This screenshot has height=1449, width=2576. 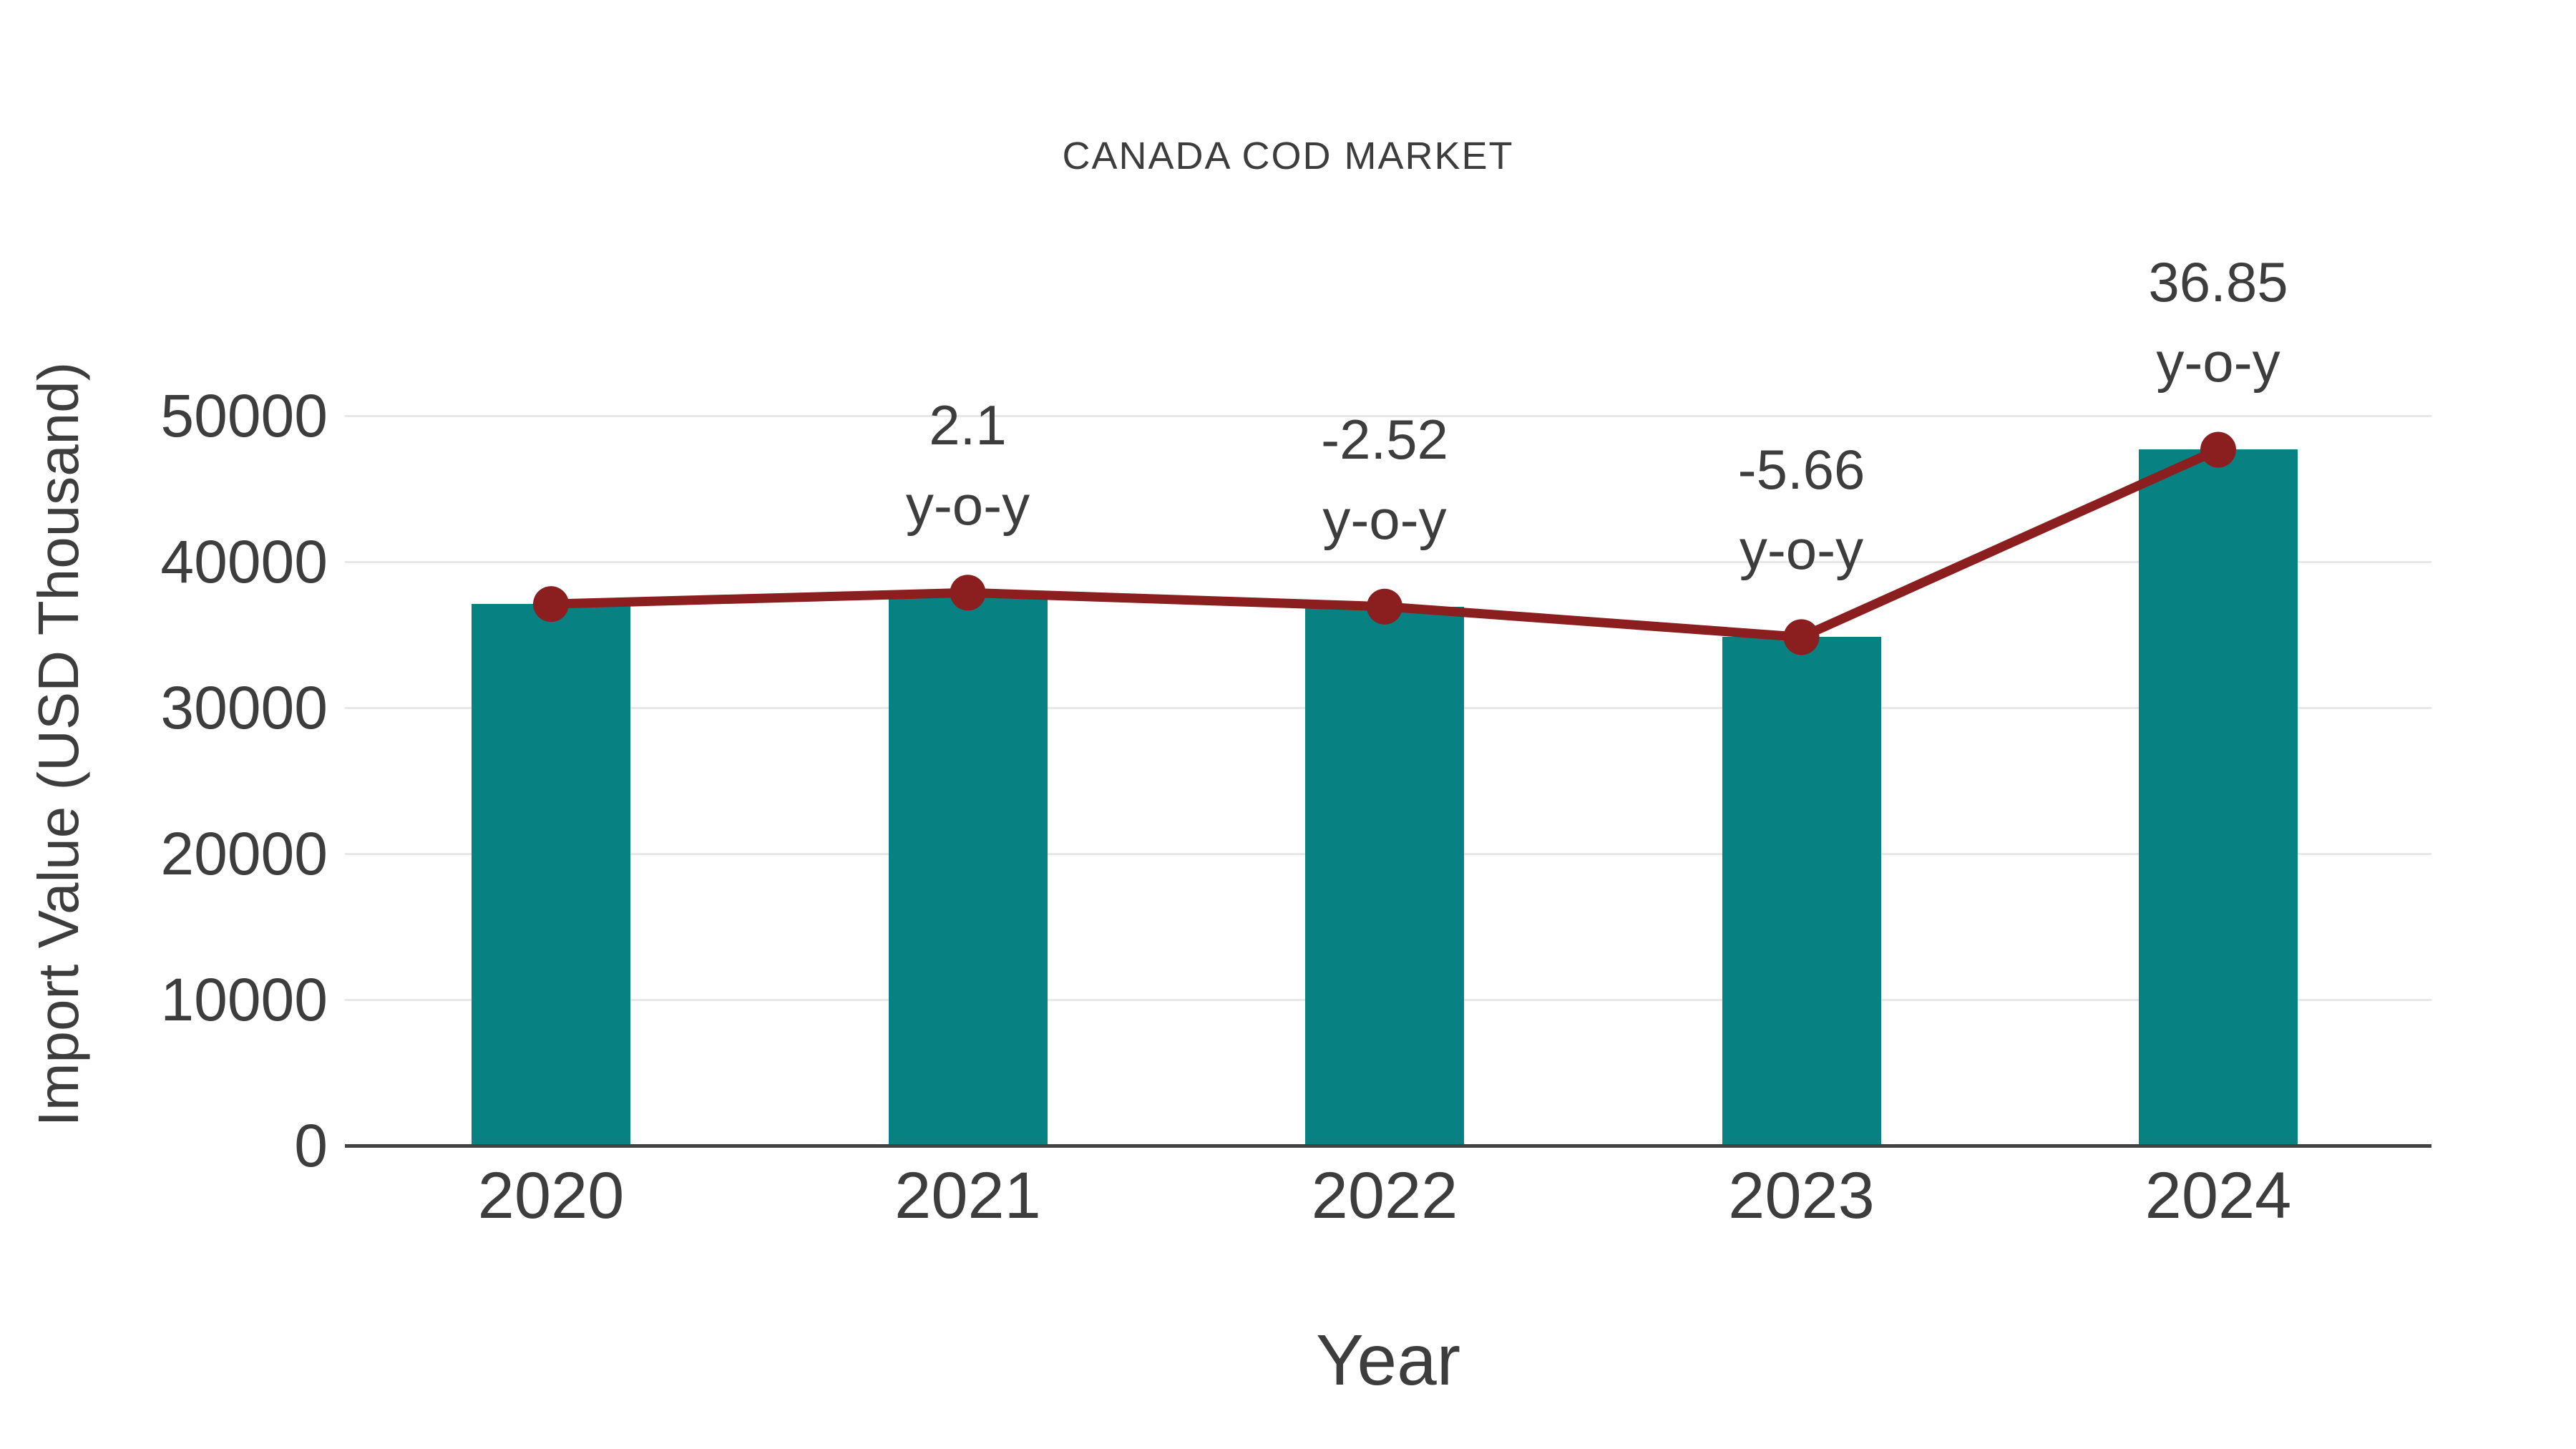 I want to click on annotation-2021: 2.1 y-o-y, so click(x=968, y=465).